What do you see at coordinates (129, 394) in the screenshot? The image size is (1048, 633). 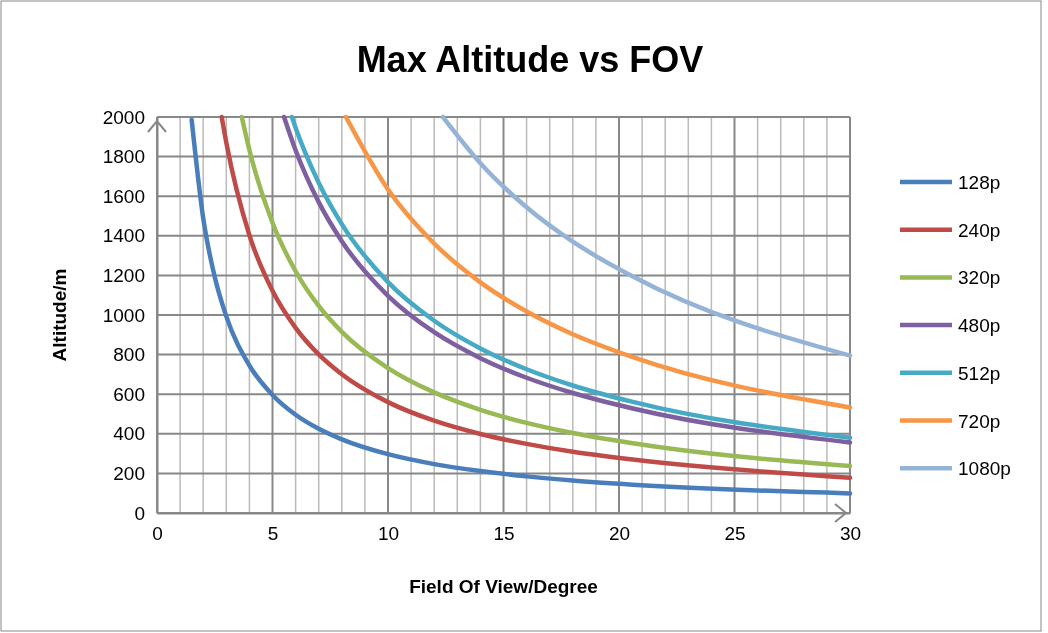 I see `y-tick-label: 600` at bounding box center [129, 394].